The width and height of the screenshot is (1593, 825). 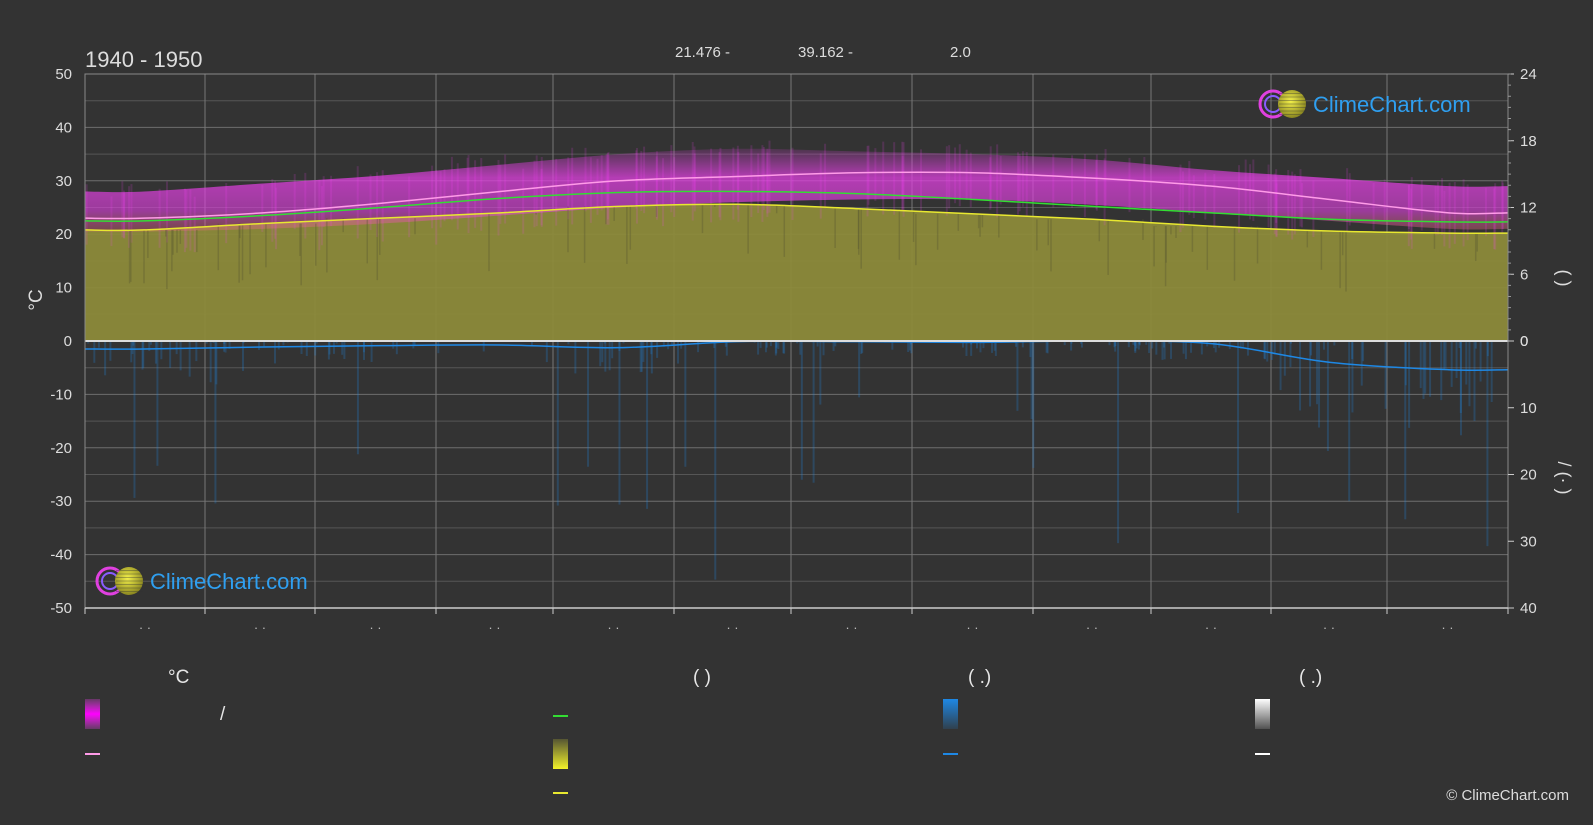 I want to click on y-tick-label-left: -20, so click(x=61, y=448).